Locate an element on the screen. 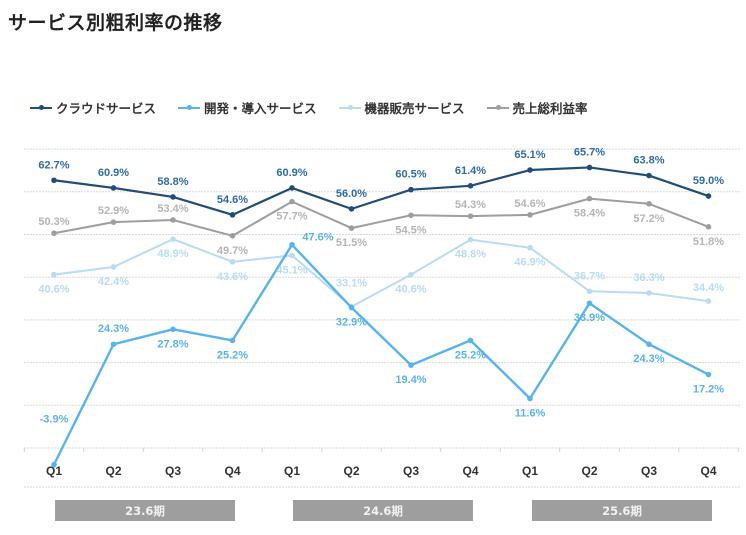 This screenshot has height=535, width=746. data-label-gross-margin: 57.2% is located at coordinates (648, 219).